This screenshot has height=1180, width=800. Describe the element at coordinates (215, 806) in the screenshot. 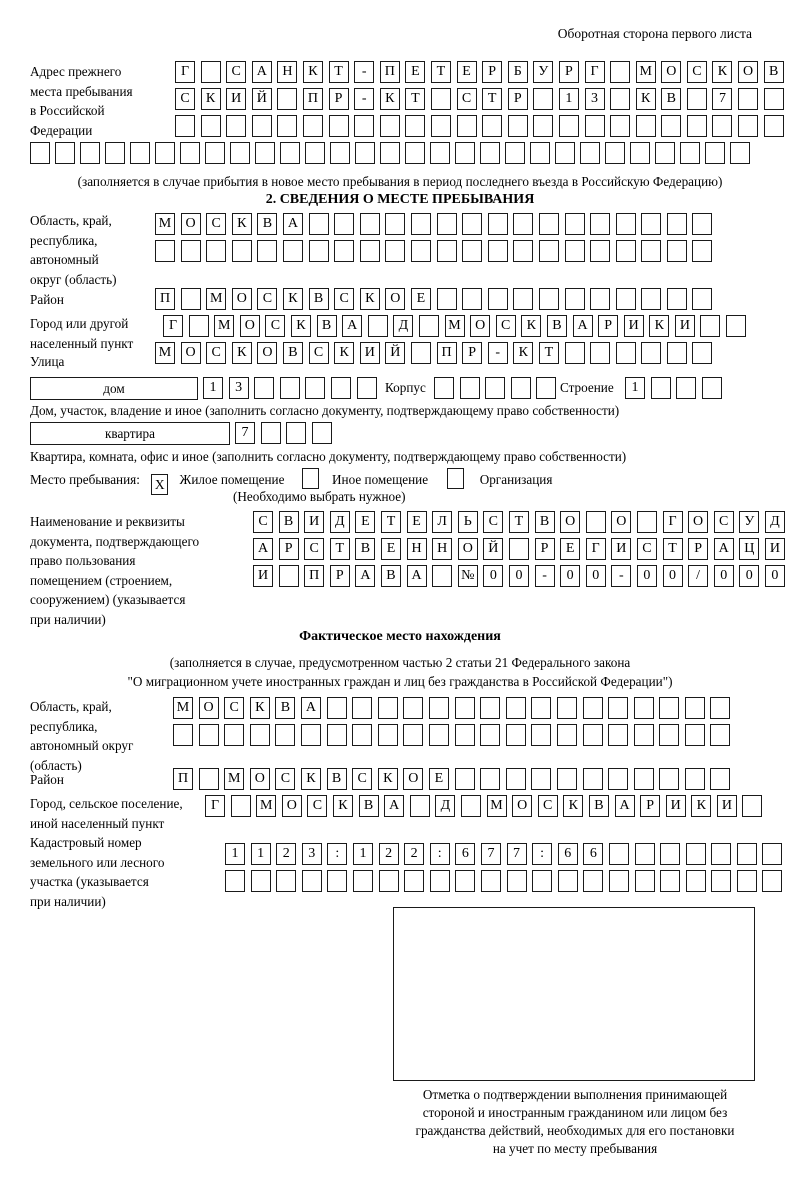

I see `actual-city-cell-1: Г` at that location.